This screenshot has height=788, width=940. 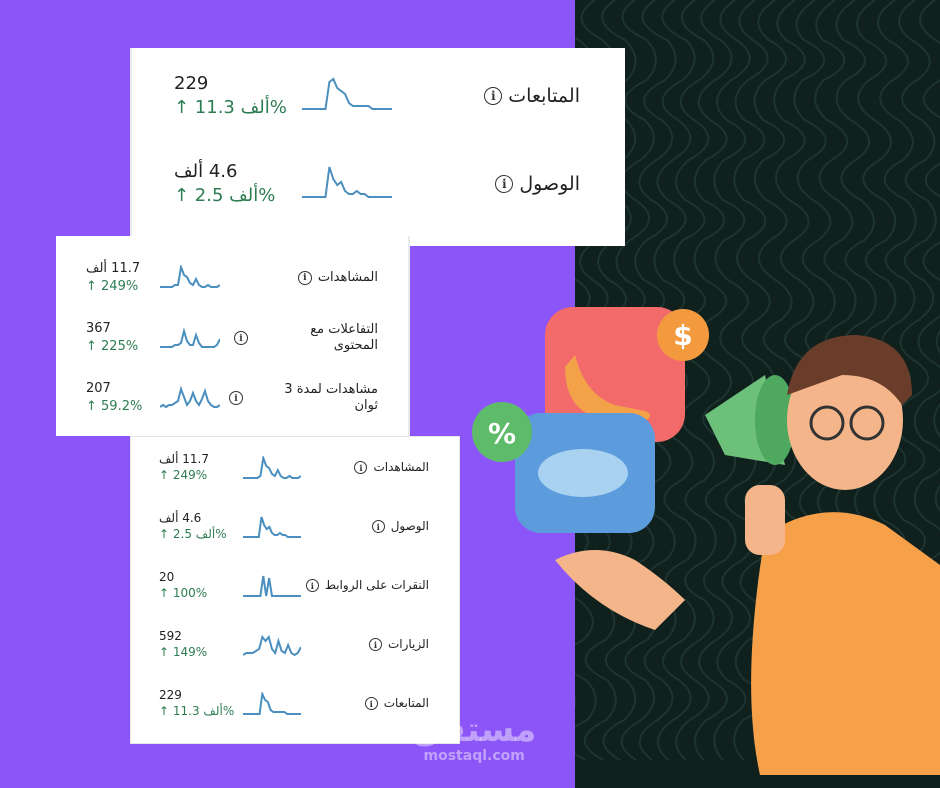 I want to click on megaphone-bell, so click(x=775, y=420).